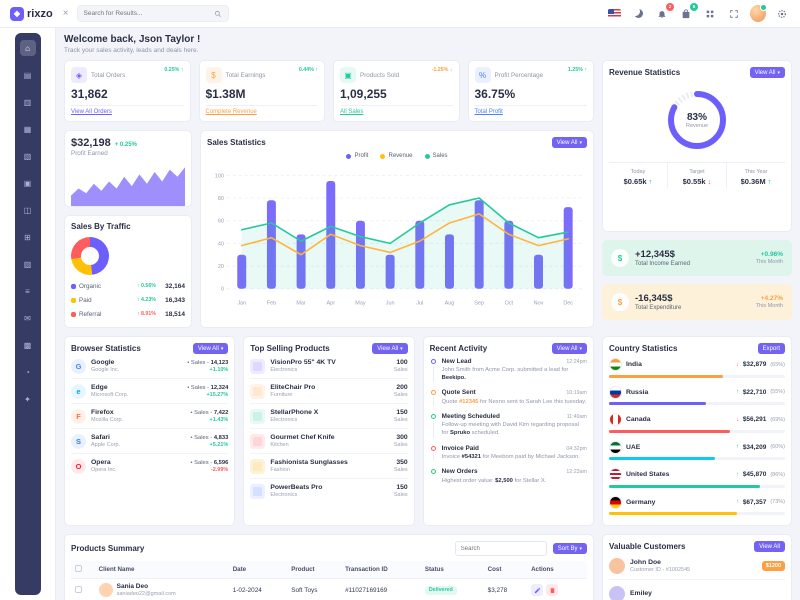 The width and height of the screenshot is (800, 600). What do you see at coordinates (696, 368) in the screenshot?
I see `country-row: India ↓ $32,879 (65%)` at bounding box center [696, 368].